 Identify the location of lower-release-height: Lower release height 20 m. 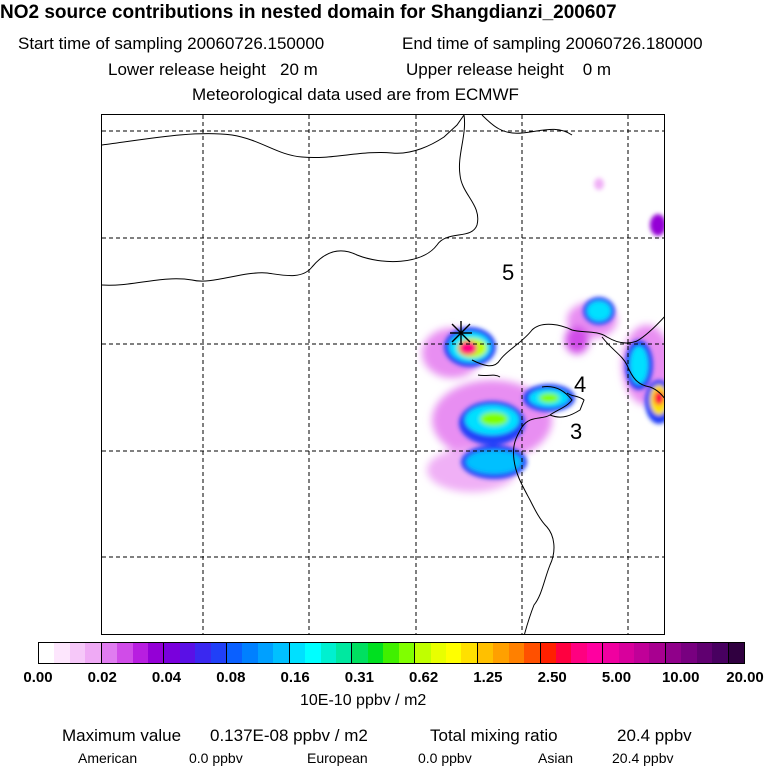
(213, 70).